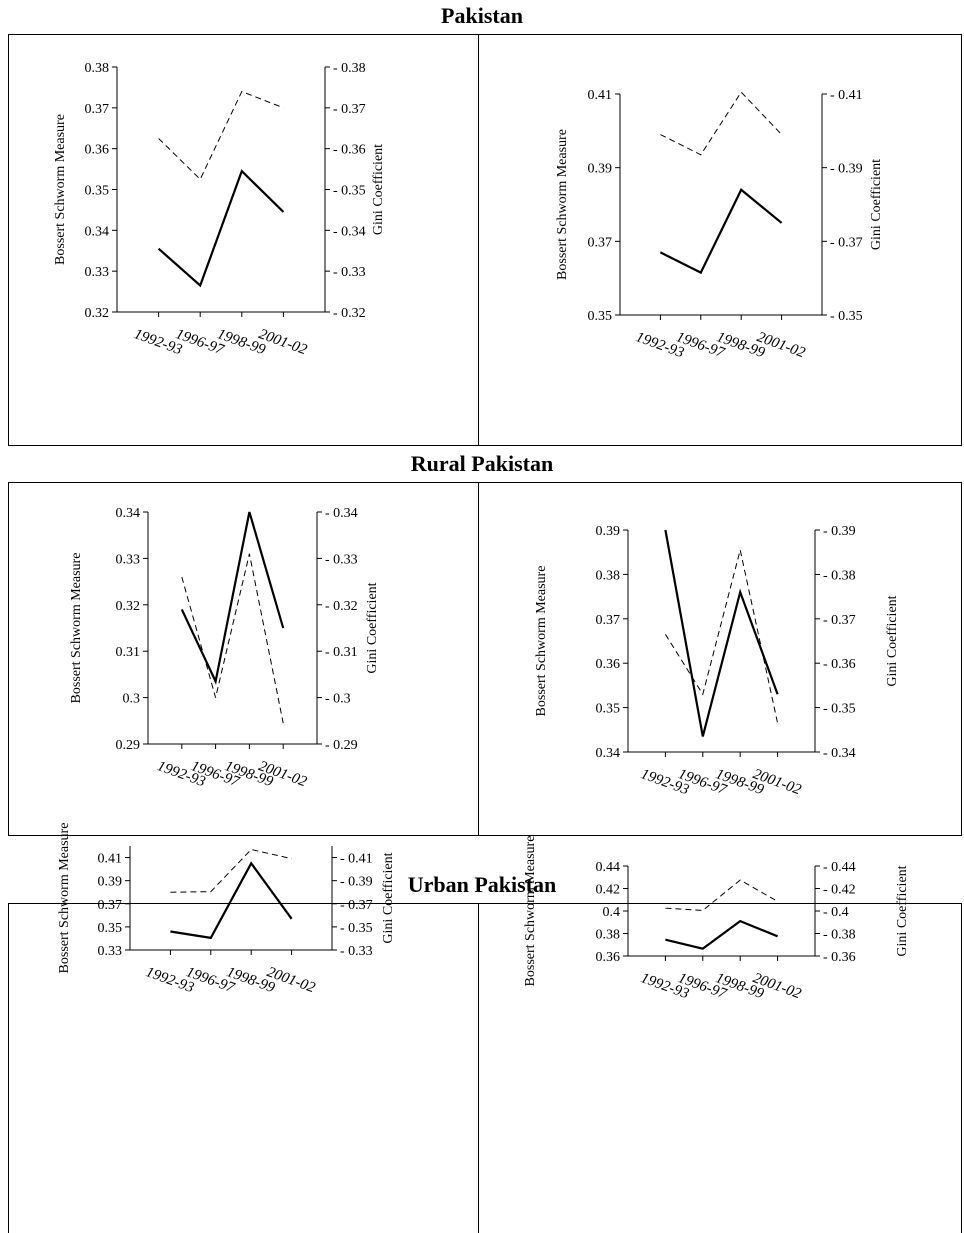  Describe the element at coordinates (608, 890) in the screenshot. I see `left-tick-label: 0.42` at that location.